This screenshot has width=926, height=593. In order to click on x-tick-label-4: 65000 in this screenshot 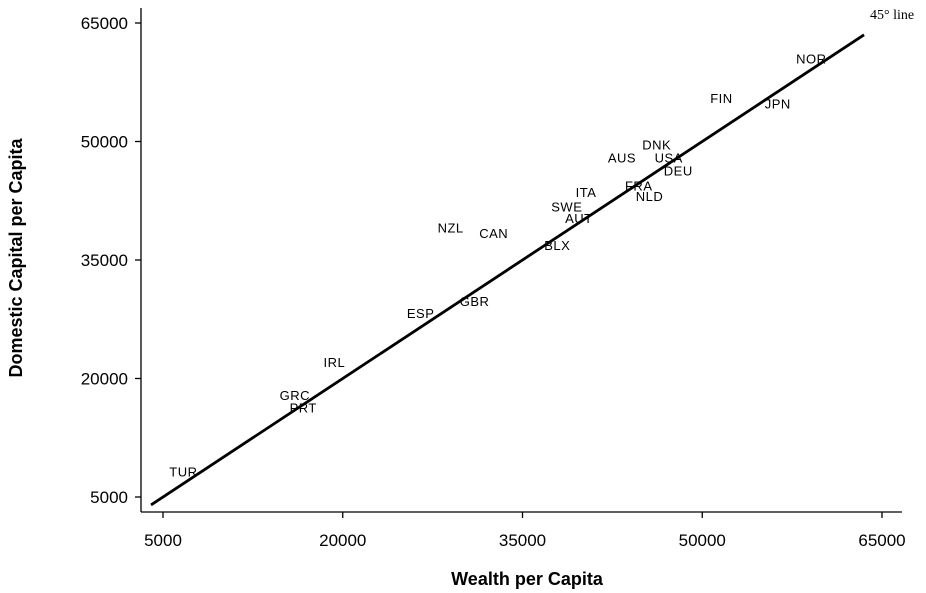, I will do `click(881, 540)`.